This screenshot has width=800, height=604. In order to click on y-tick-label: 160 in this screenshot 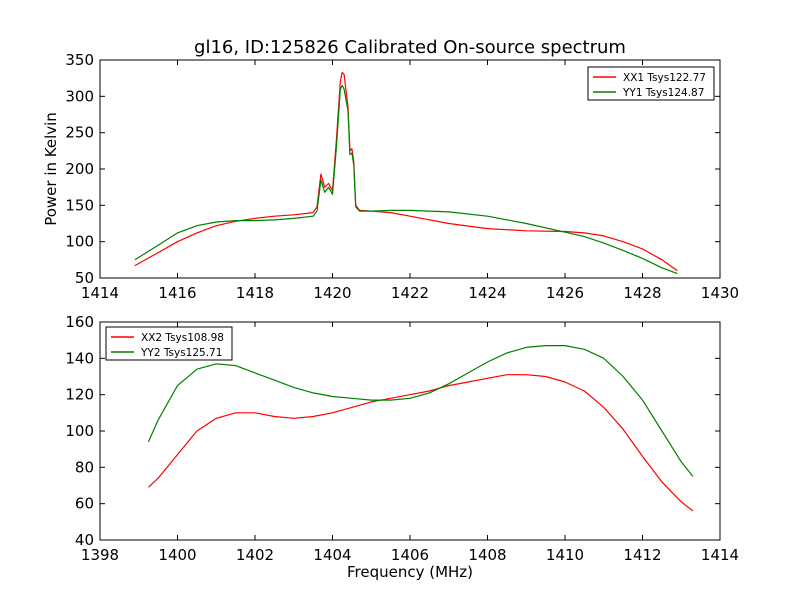, I will do `click(79, 322)`.